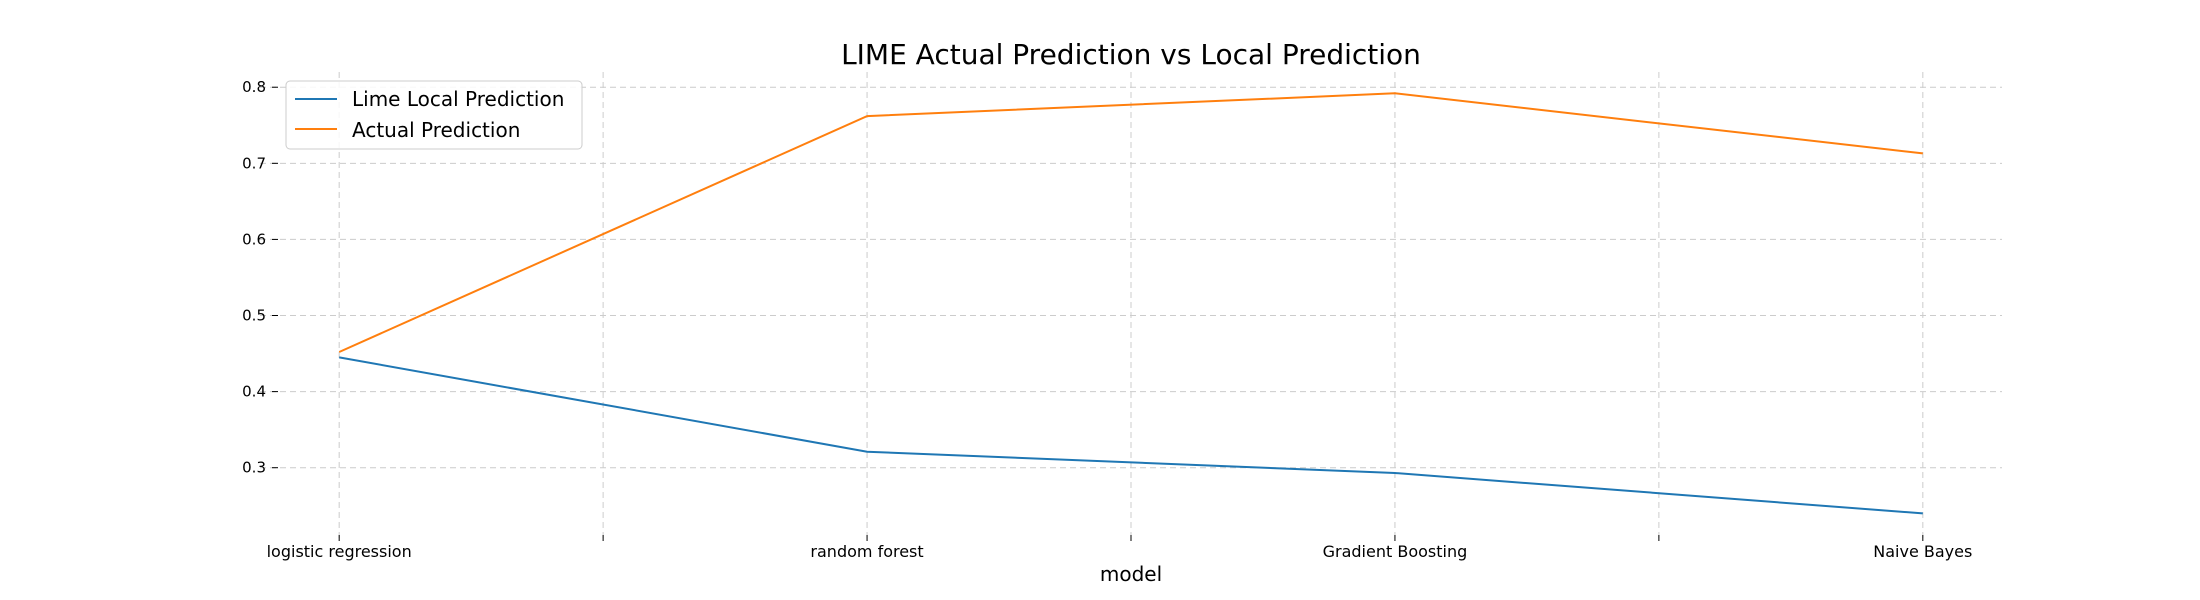 The height and width of the screenshot is (600, 2200). Describe the element at coordinates (254, 316) in the screenshot. I see `y-tick-label: 0.5` at that location.